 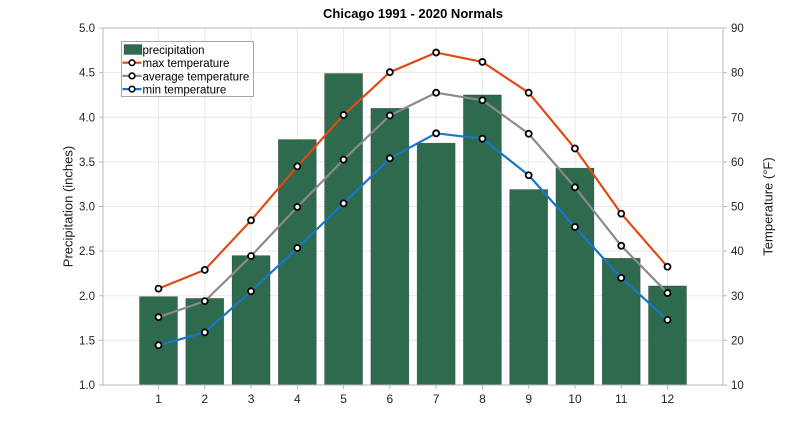 I want to click on x-tick-label: 9, so click(x=528, y=399).